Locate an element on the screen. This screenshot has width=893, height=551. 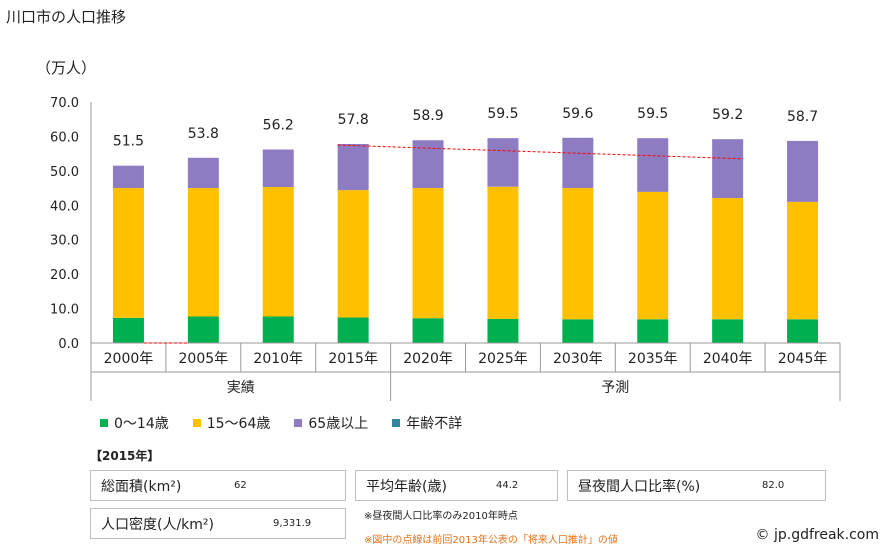
x-tick-label: 2010年 is located at coordinates (278, 359).